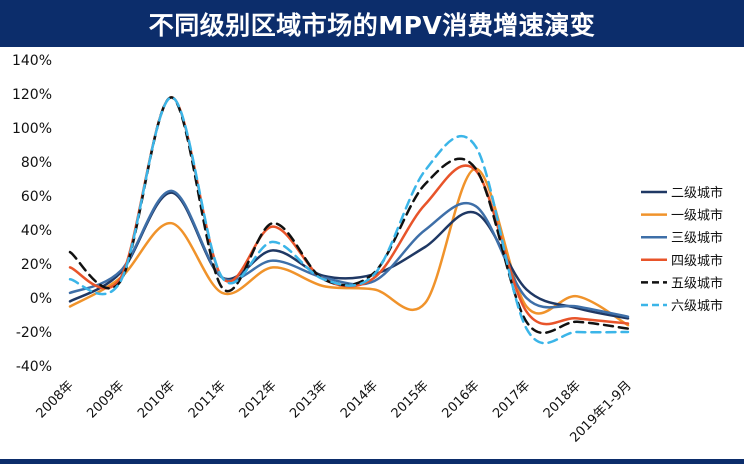 The width and height of the screenshot is (744, 464). I want to click on y-tick-label: 120%, so click(32, 95).